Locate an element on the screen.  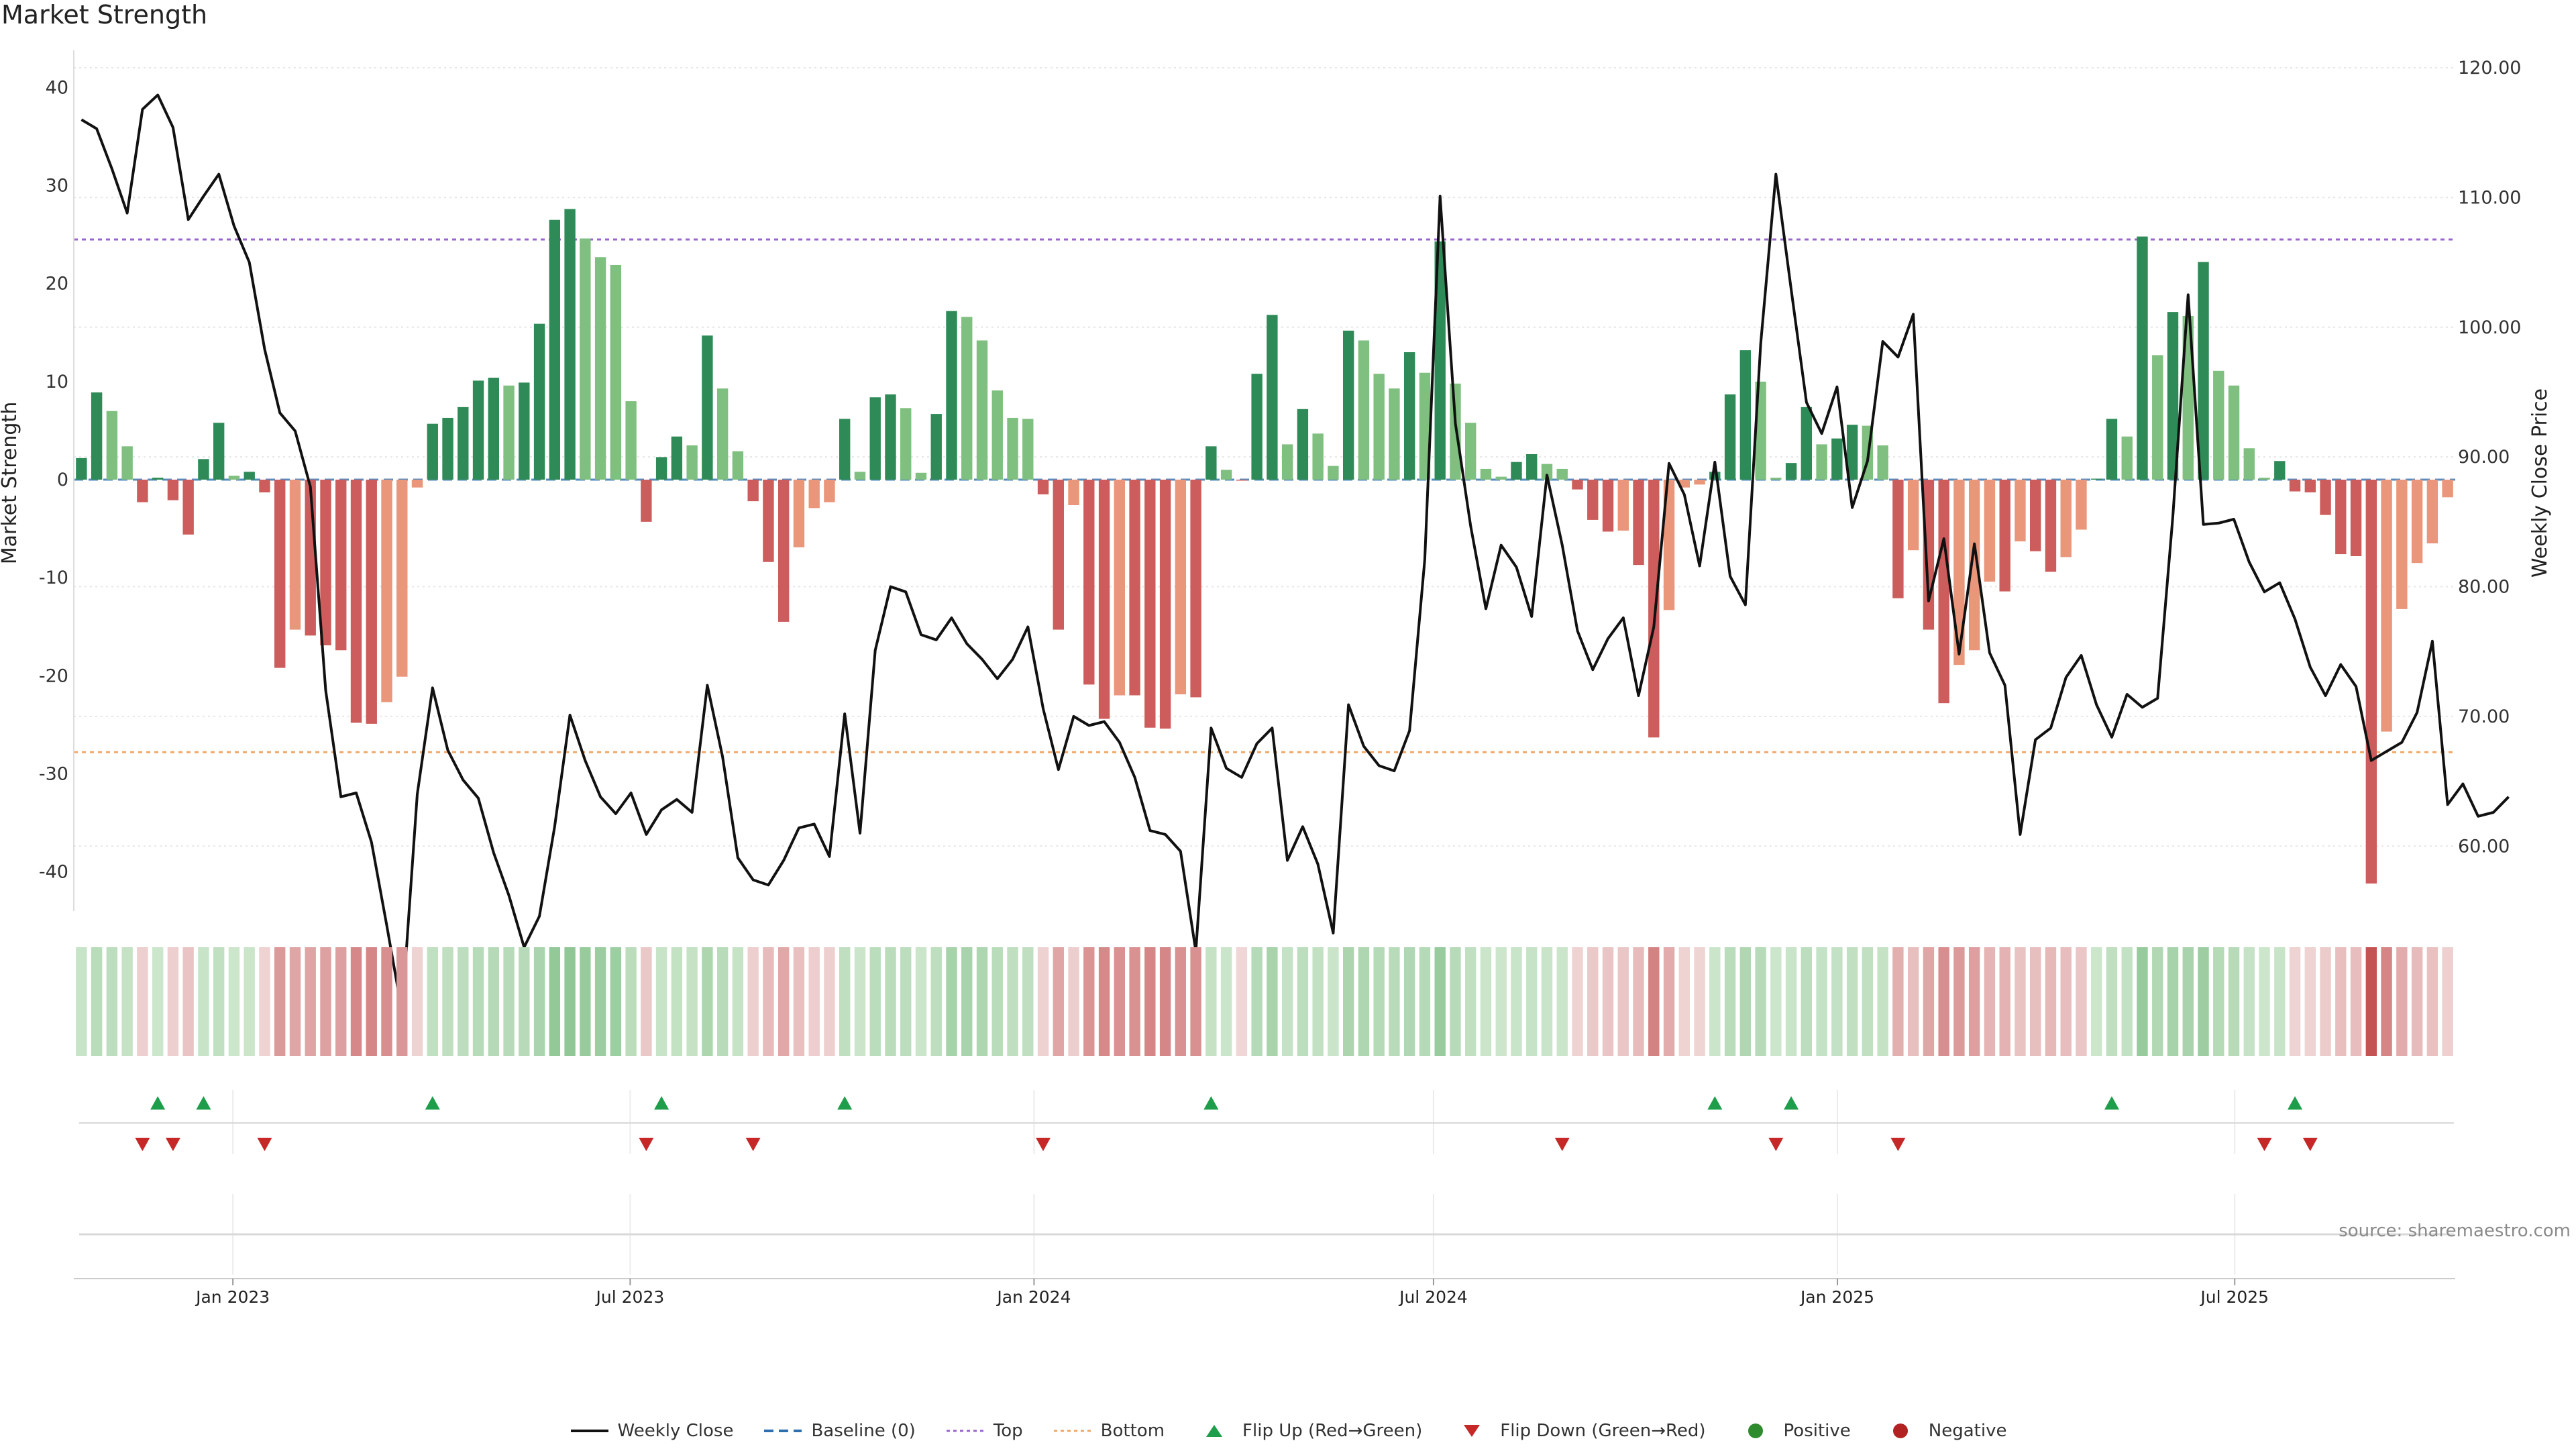
legend-item: Negative is located at coordinates (1943, 1431).